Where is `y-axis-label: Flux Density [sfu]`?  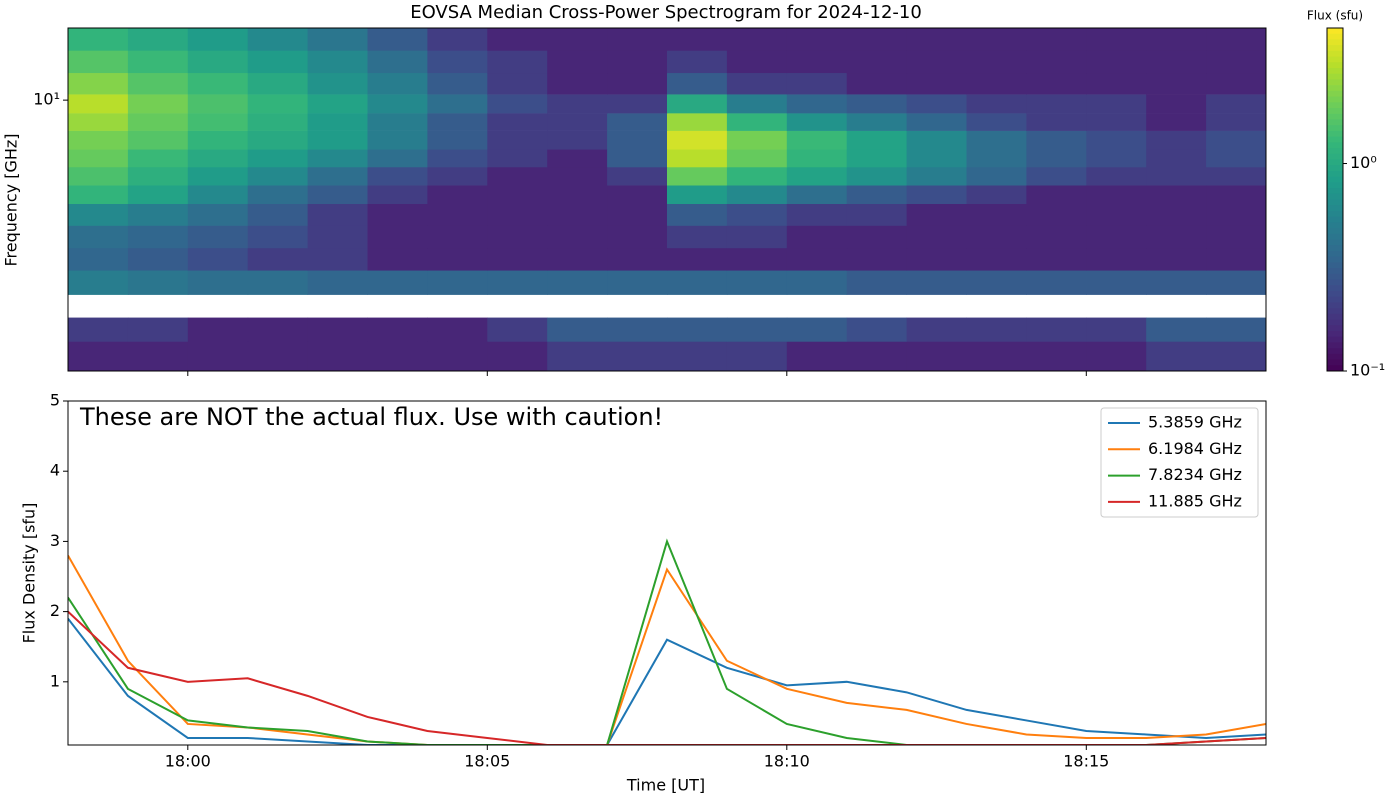
y-axis-label: Flux Density [sfu] is located at coordinates (29, 573).